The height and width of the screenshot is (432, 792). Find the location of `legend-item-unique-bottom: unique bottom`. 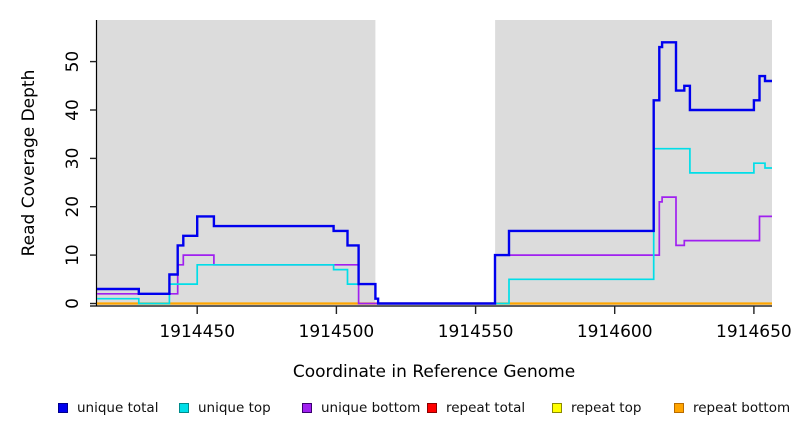

legend-item-unique-bottom: unique bottom is located at coordinates (361, 408).